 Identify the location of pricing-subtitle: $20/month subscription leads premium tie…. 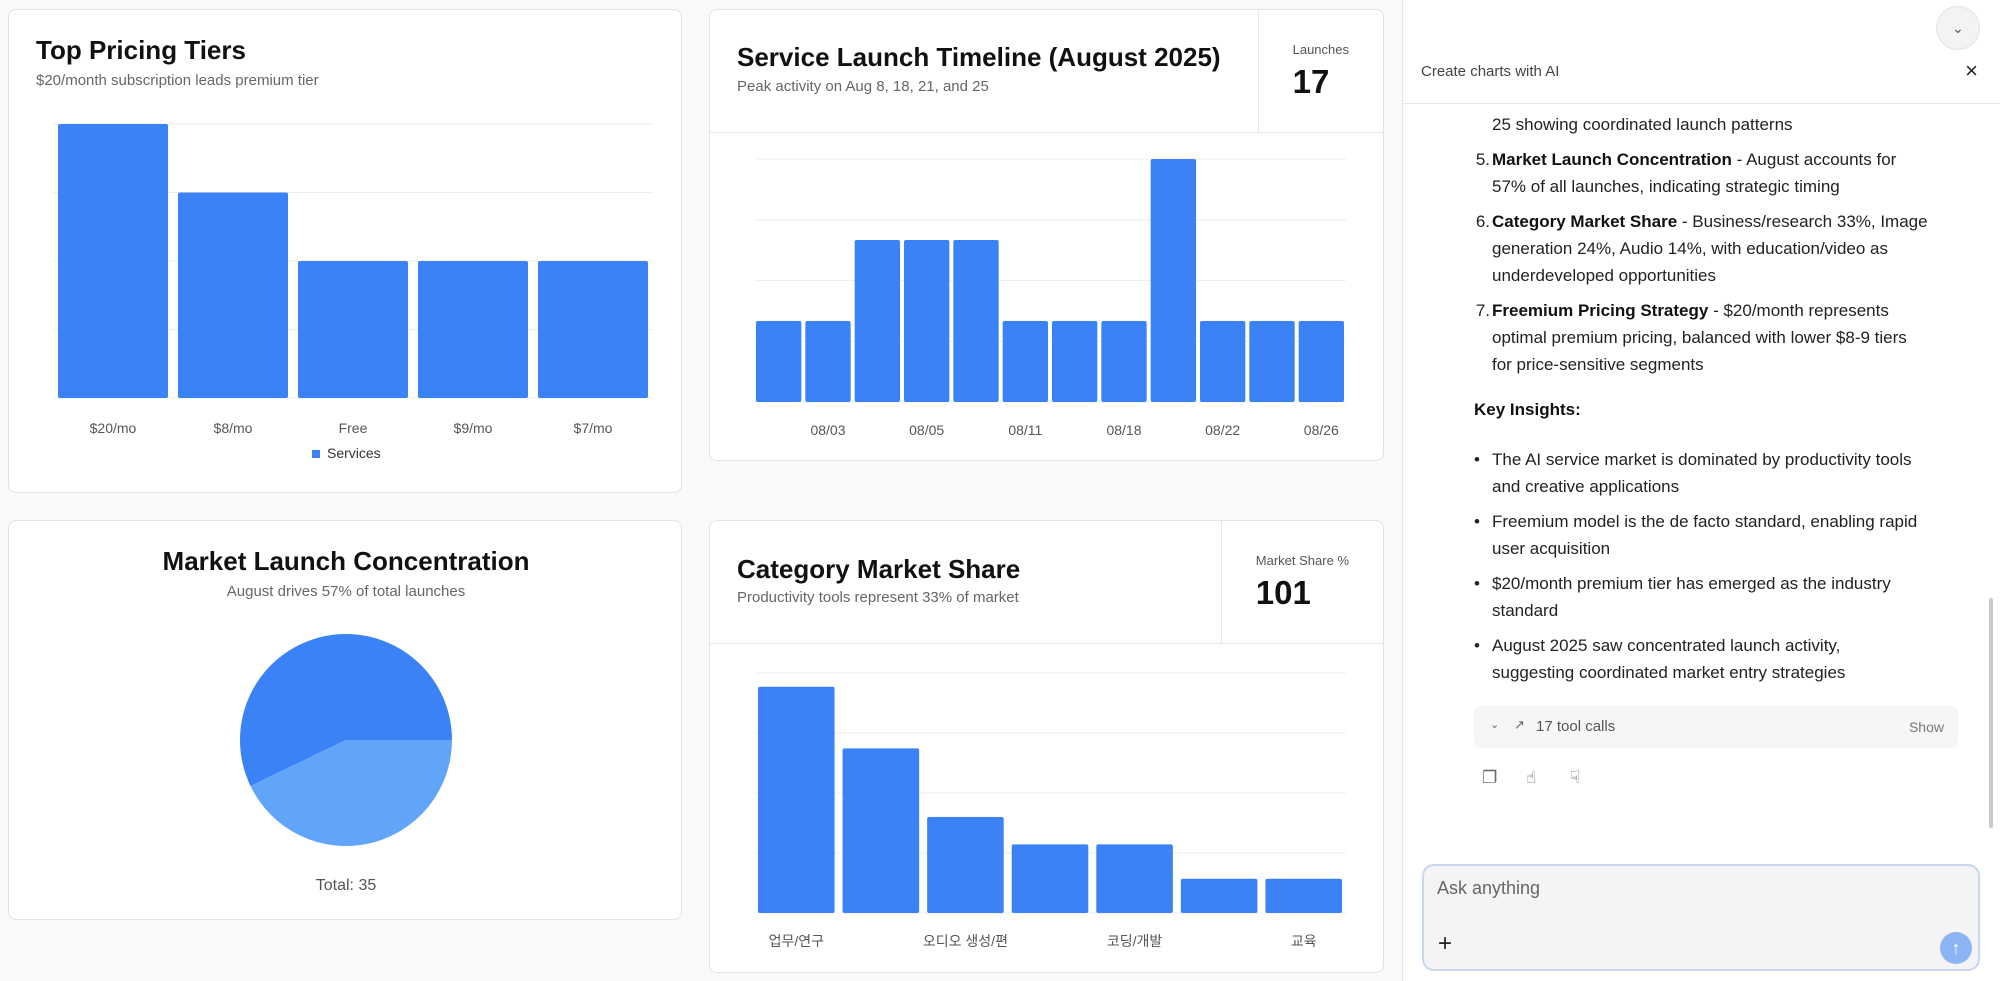
(177, 80).